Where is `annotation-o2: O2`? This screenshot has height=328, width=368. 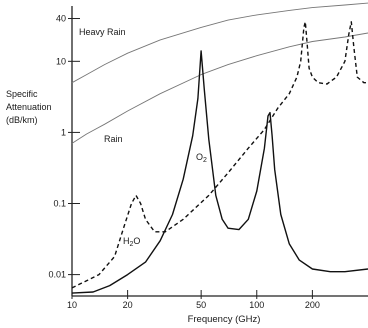 annotation-o2: O2 is located at coordinates (201, 158).